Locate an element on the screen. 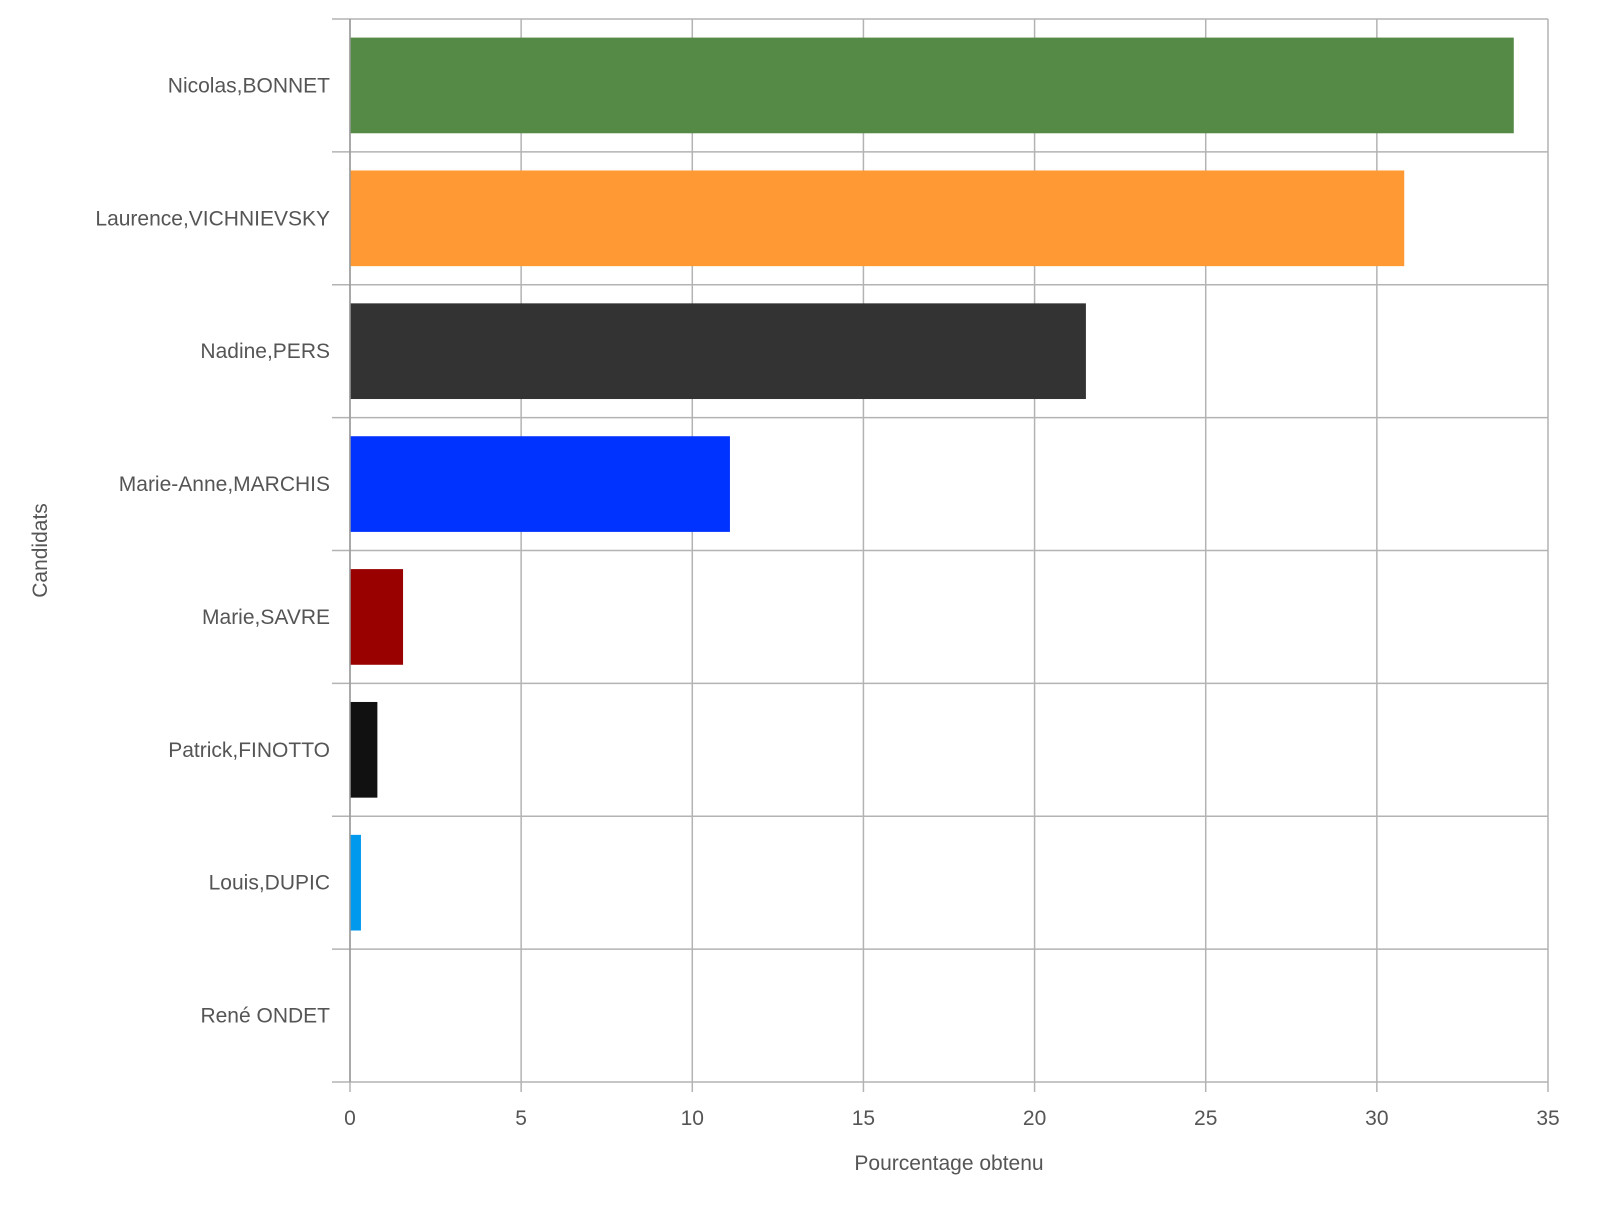 Image resolution: width=1600 pixels, height=1230 pixels. category-label: Laurence,VICHNIEVSKY is located at coordinates (212, 218).